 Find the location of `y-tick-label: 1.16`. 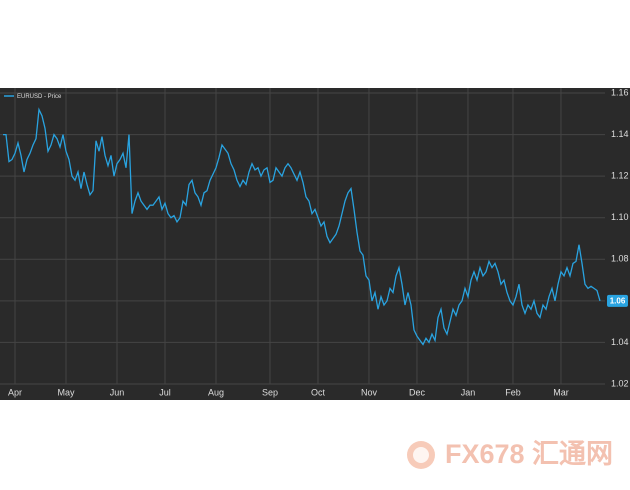

y-tick-label: 1.16 is located at coordinates (620, 92).